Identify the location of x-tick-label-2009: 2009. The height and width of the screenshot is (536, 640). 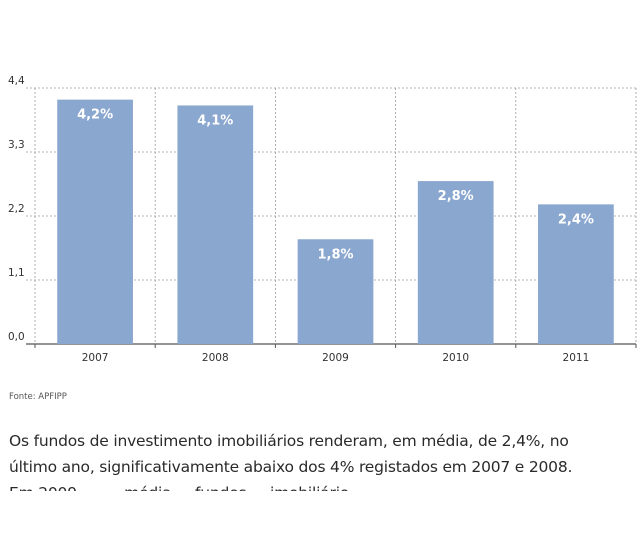
(335, 358).